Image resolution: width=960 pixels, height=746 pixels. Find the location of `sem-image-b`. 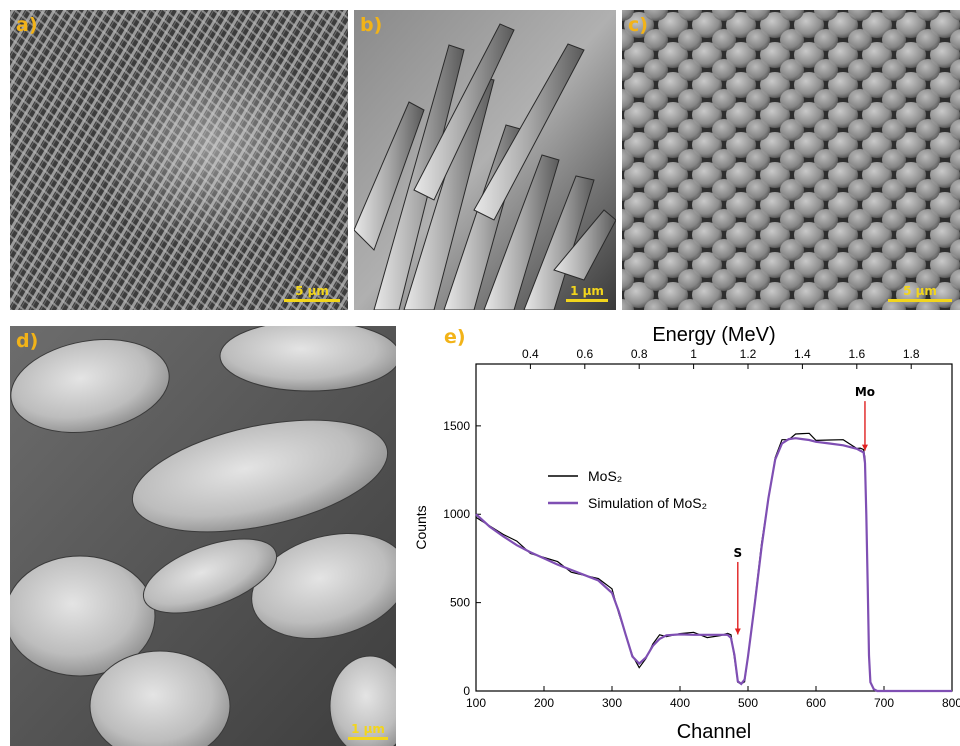

sem-image-b is located at coordinates (485, 160).